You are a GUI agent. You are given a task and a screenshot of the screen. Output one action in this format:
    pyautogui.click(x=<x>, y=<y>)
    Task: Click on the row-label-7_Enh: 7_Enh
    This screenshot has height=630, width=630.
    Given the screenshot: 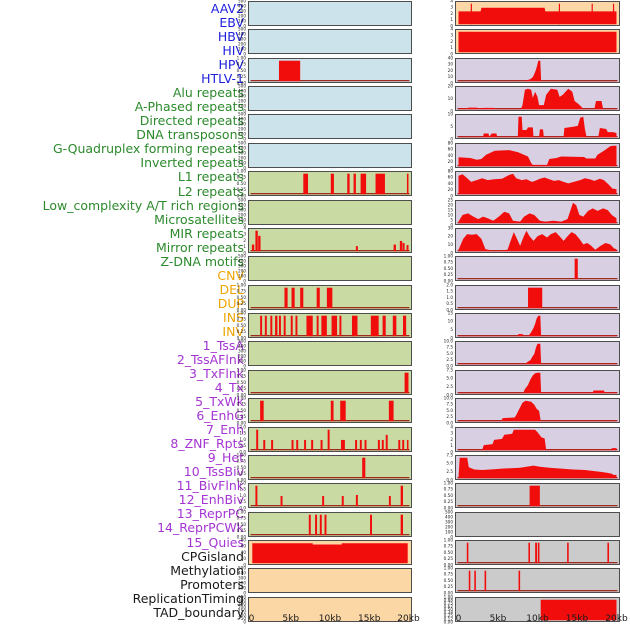 What is the action you would take?
    pyautogui.click(x=225, y=430)
    